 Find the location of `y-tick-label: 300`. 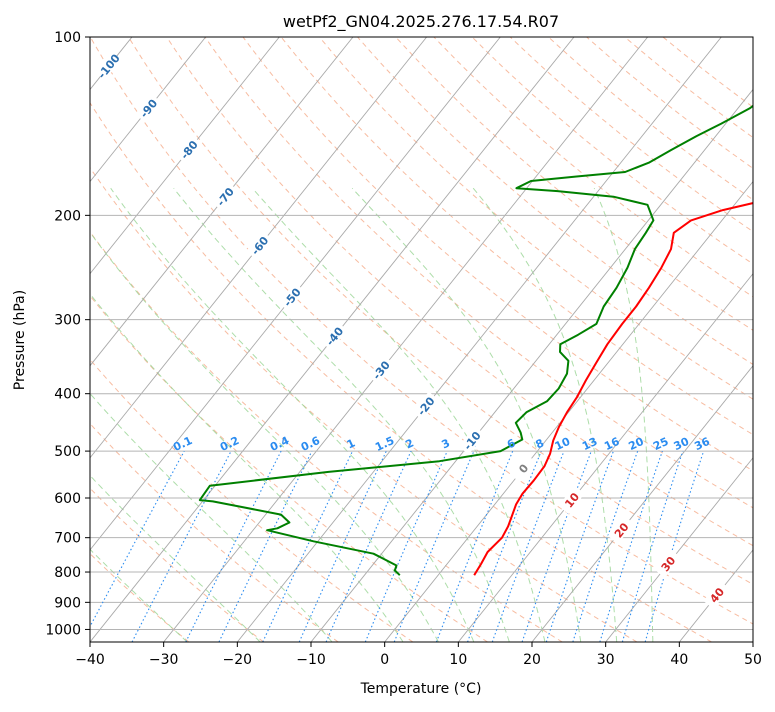

y-tick-label: 300 is located at coordinates (67, 321).